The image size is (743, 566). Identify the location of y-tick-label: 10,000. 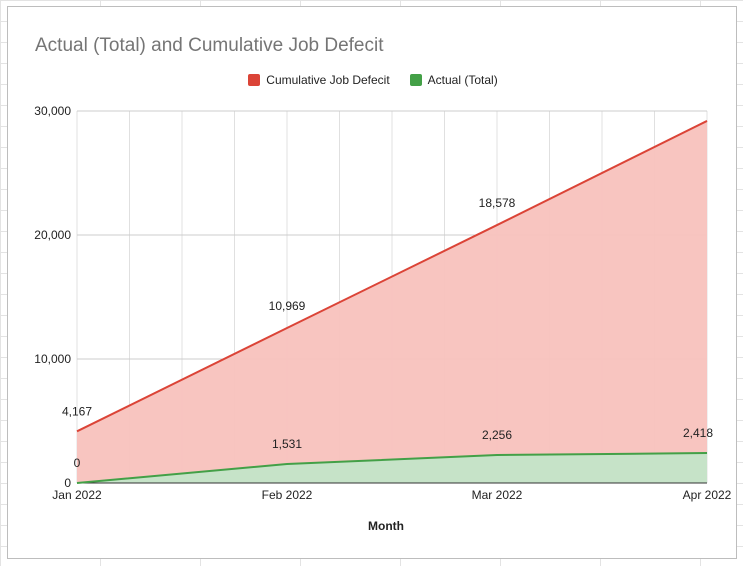
(52, 359).